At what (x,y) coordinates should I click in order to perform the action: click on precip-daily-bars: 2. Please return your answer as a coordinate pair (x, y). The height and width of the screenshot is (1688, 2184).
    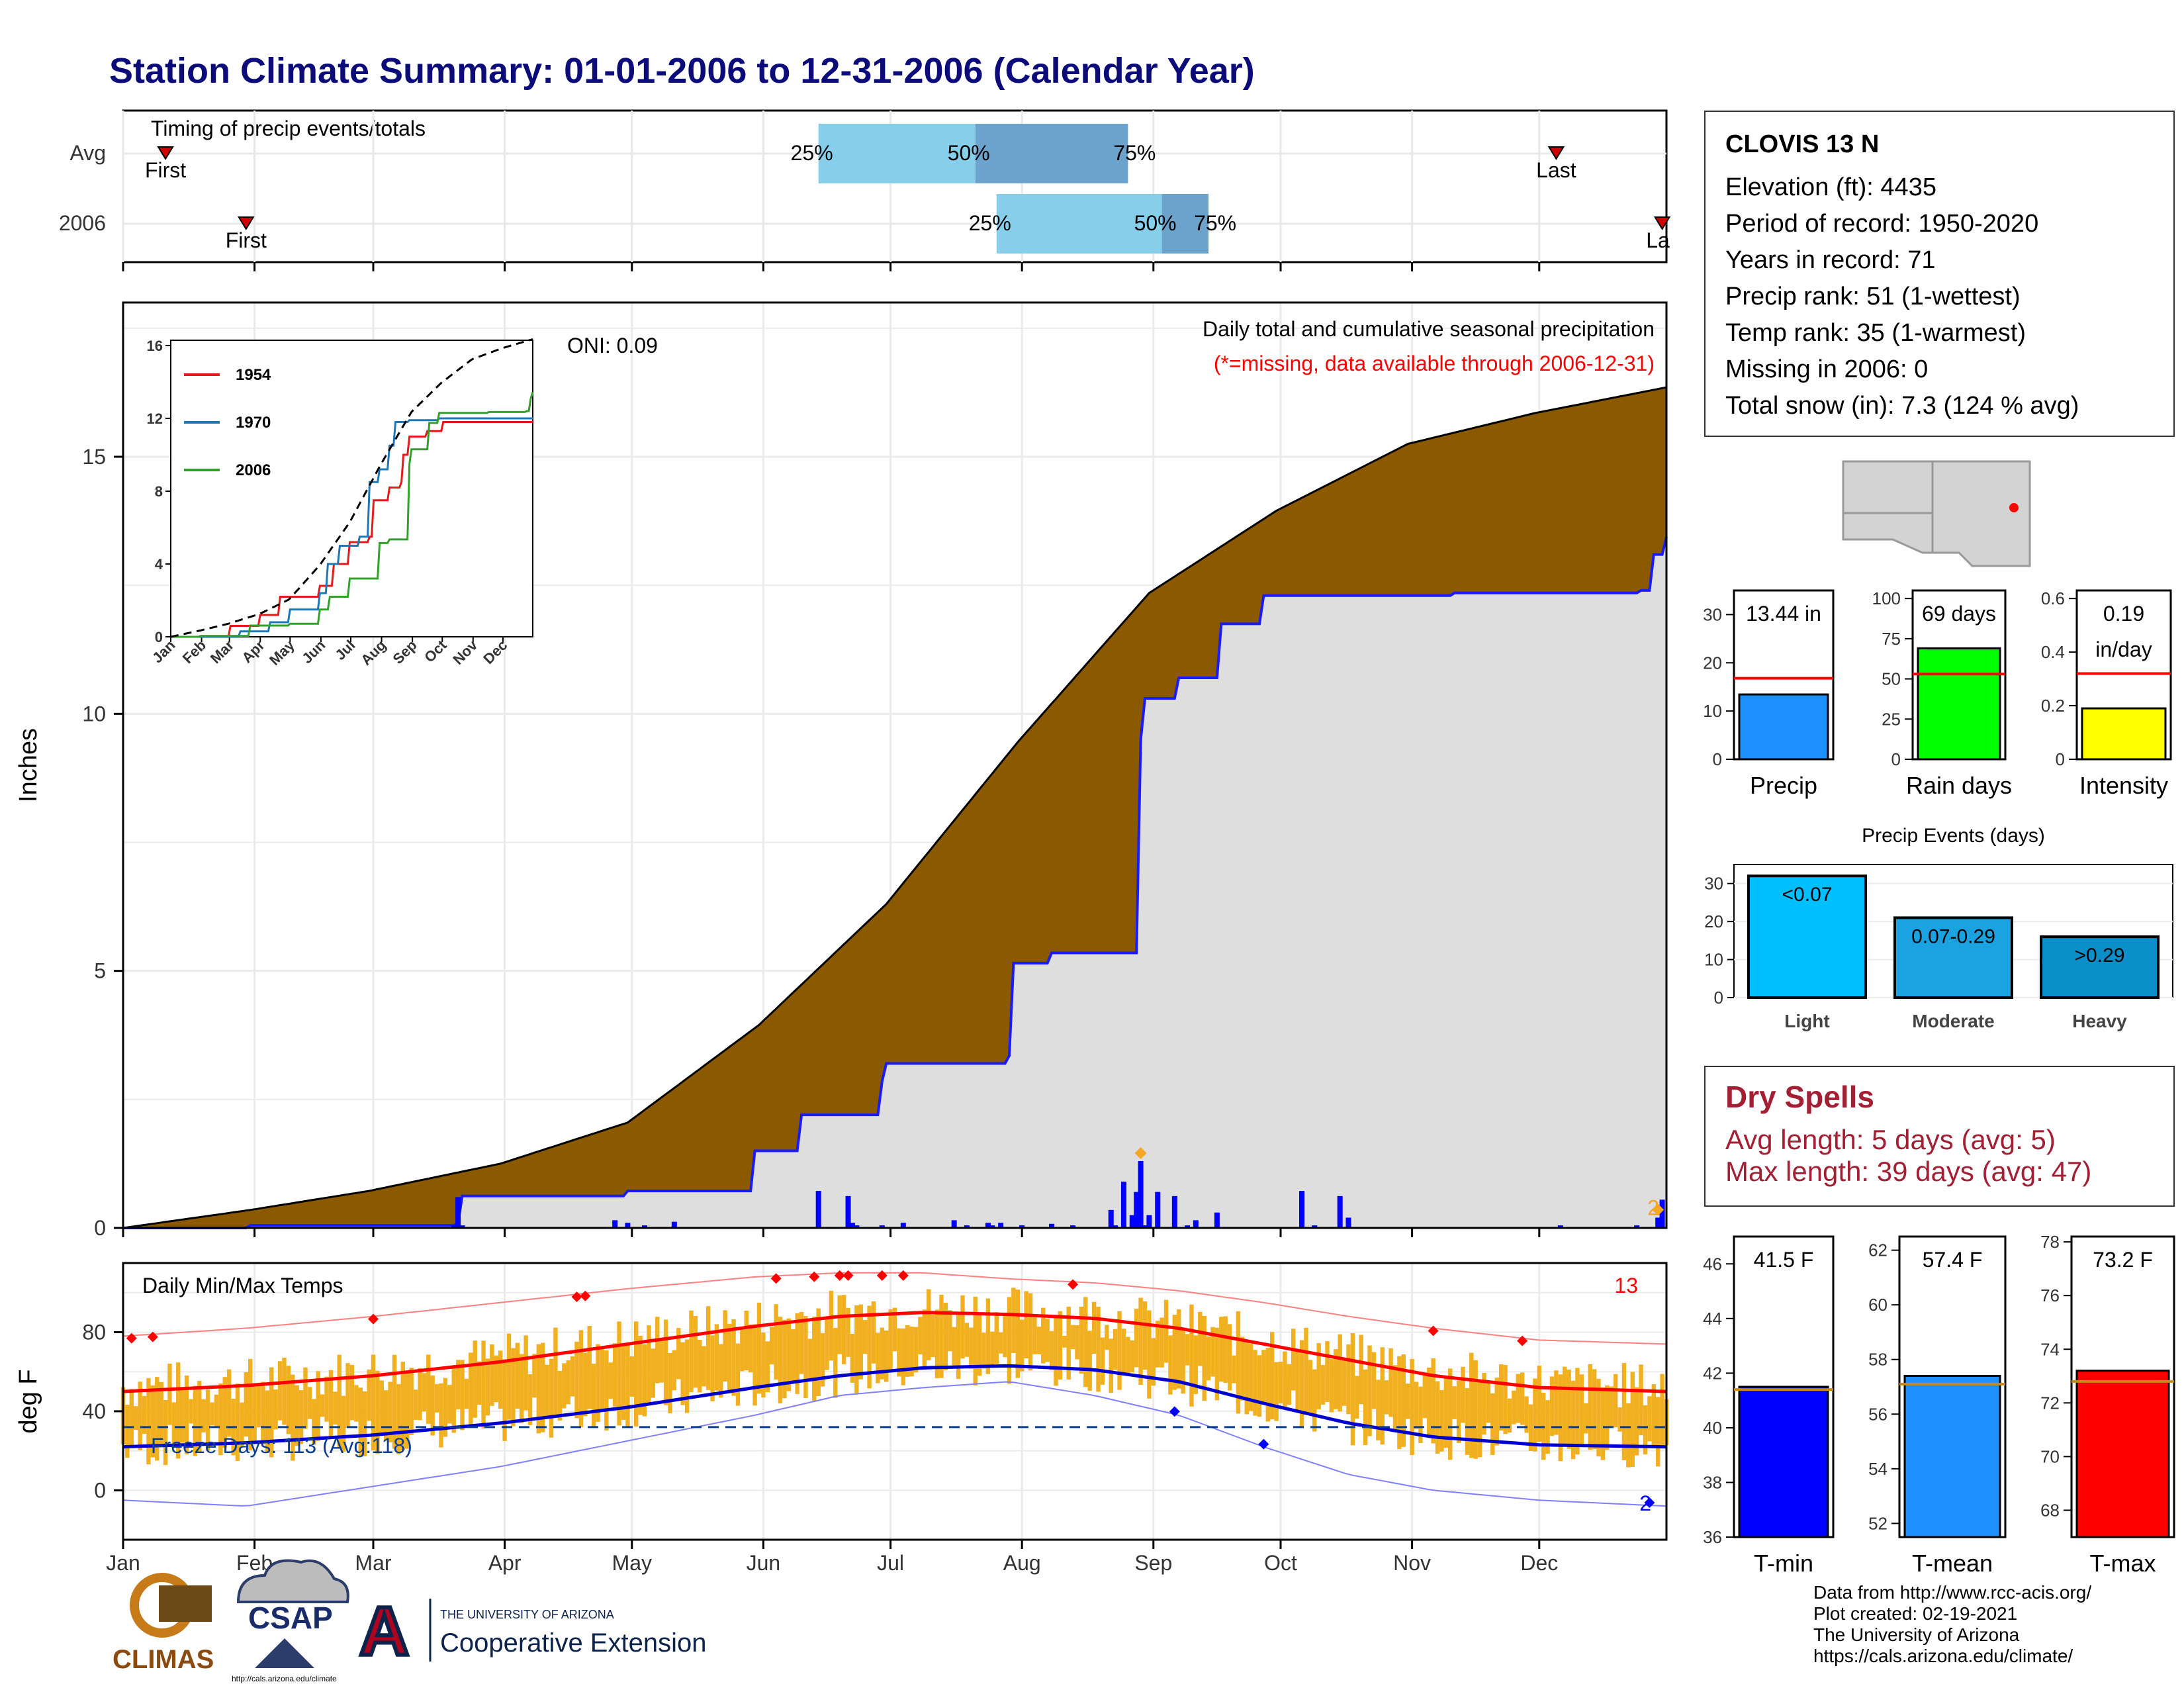
    Looking at the image, I should click on (1058, 1187).